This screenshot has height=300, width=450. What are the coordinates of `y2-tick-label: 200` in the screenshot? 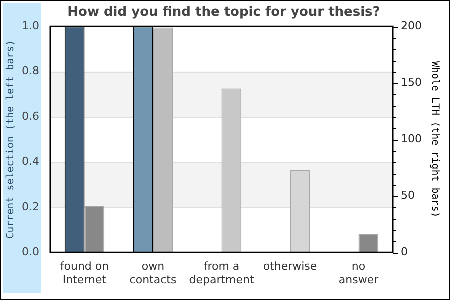 It's located at (411, 25).